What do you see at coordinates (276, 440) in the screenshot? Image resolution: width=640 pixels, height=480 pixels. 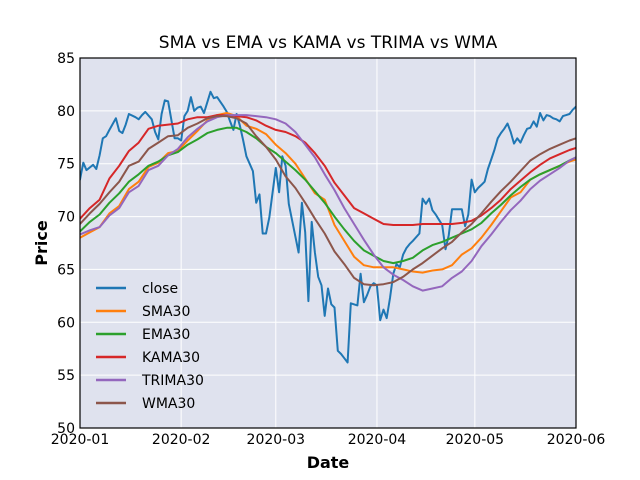 I see `x-tick-label: 2020-03` at bounding box center [276, 440].